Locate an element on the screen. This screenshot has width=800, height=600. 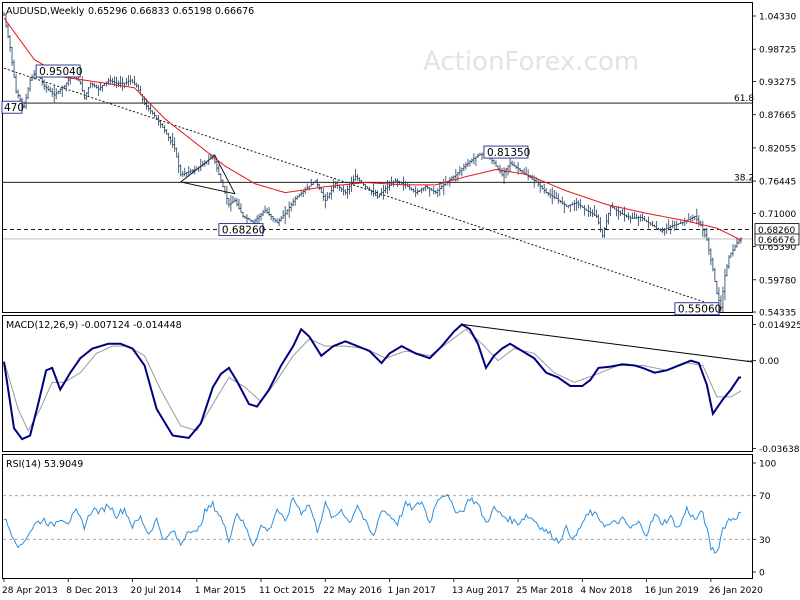
rsi-layer is located at coordinates (377, 523).